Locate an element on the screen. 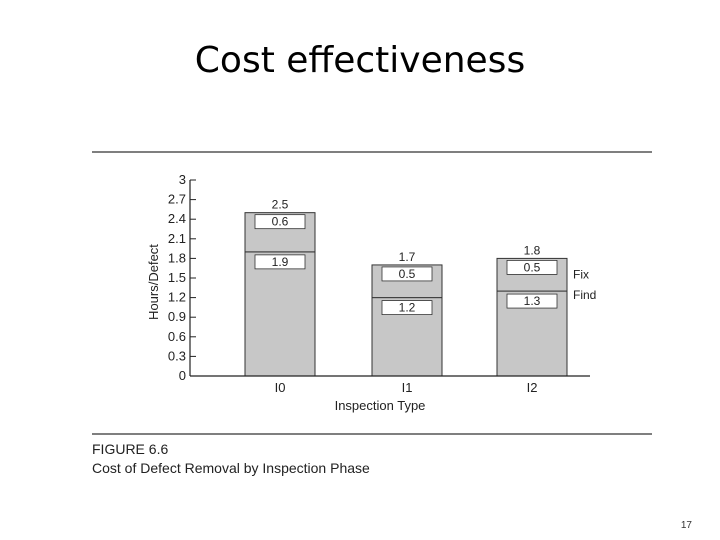 Image resolution: width=720 pixels, height=540 pixels. x-axis-title: Inspection Type is located at coordinates (380, 405).